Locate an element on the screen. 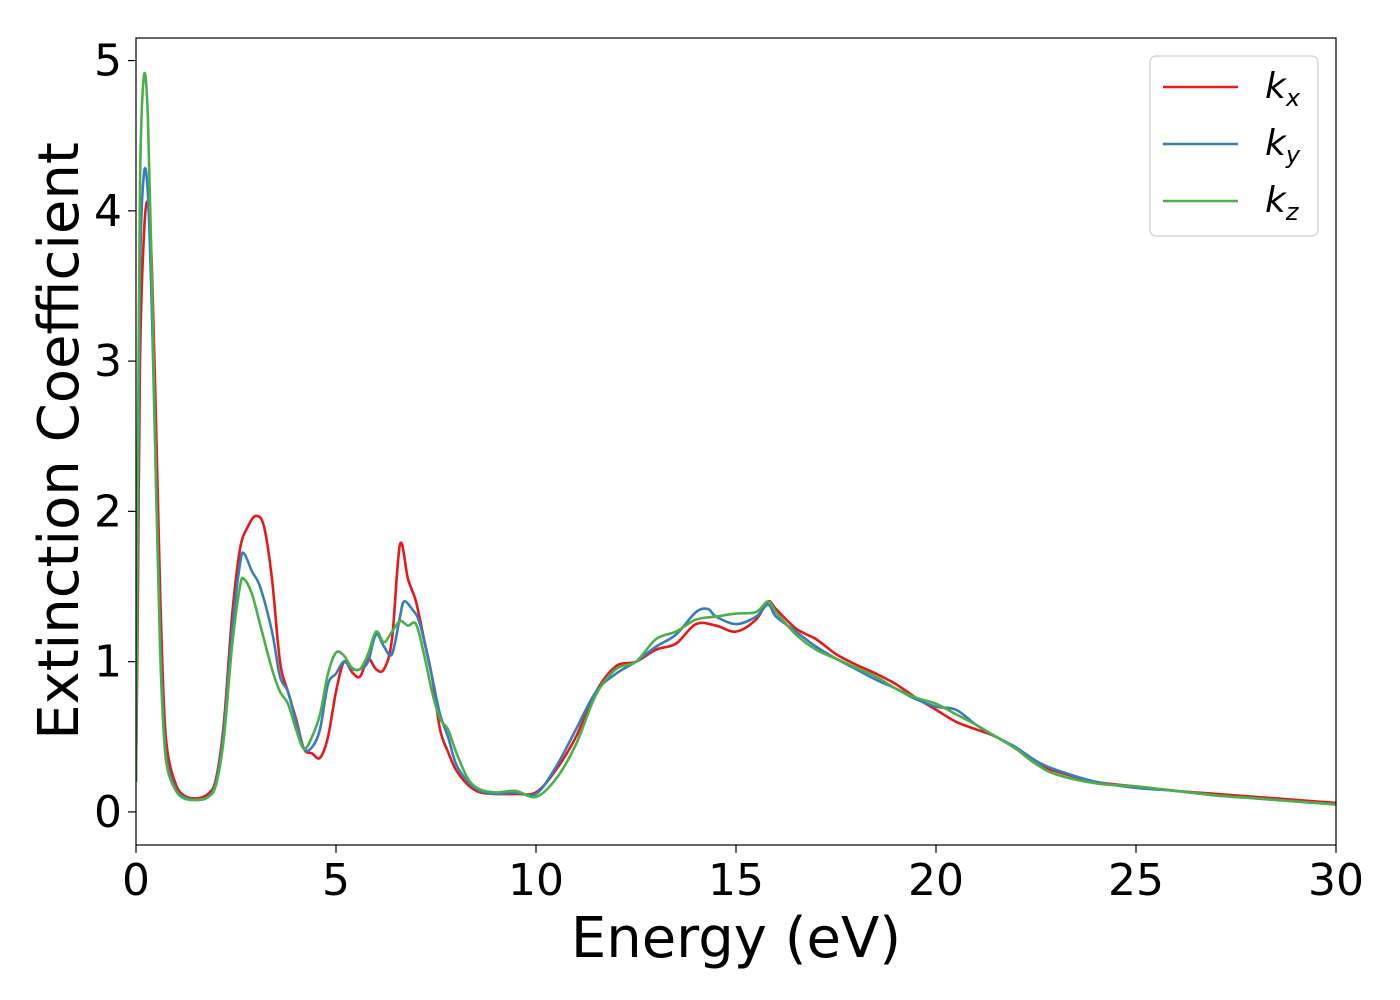  legend-label-kx: kx is located at coordinates (1283, 89).